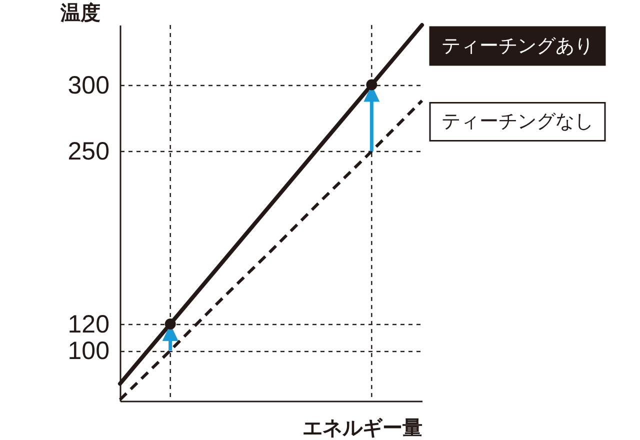 This screenshot has width=640, height=440. What do you see at coordinates (518, 121) in the screenshot?
I see `series-label: ティーチングなし` at bounding box center [518, 121].